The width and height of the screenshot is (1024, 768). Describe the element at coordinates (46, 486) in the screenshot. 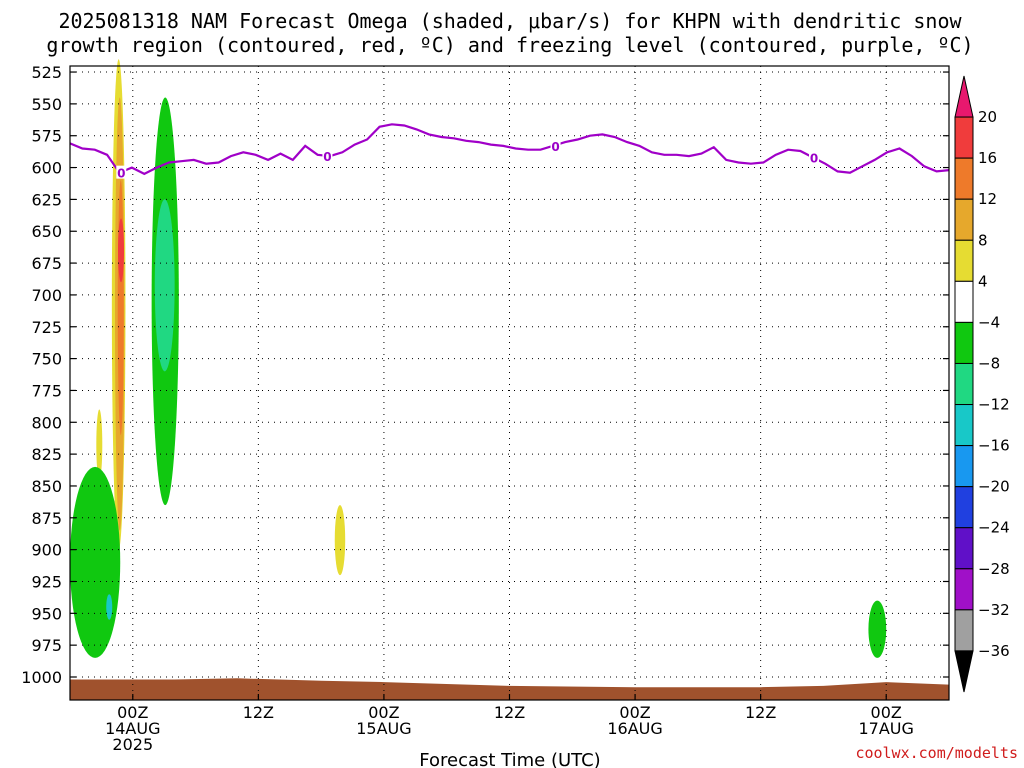

I see `y-tick-label: 850` at that location.